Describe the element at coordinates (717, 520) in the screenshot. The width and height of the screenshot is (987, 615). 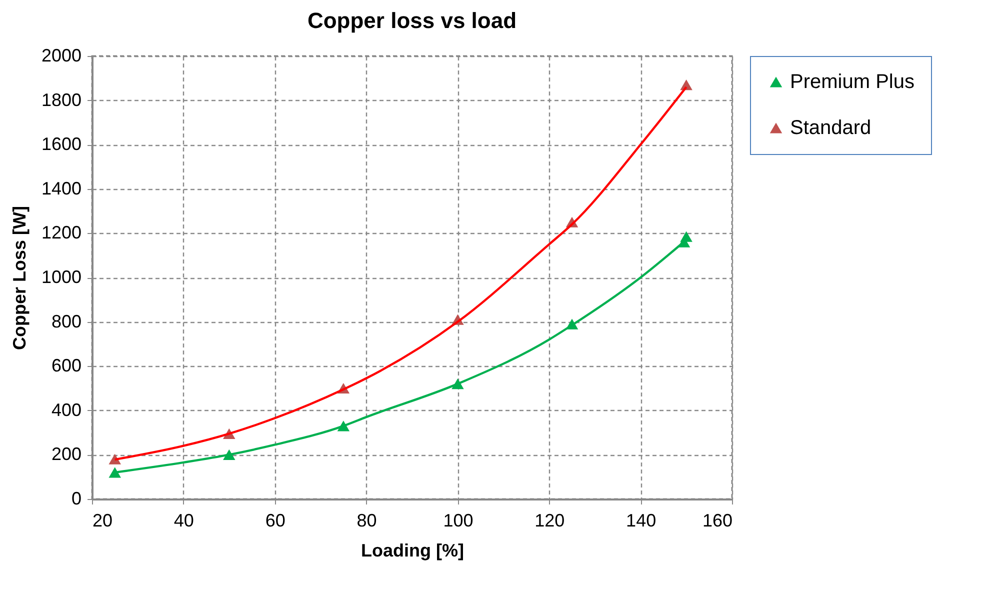
I see `x-tick-label: 160` at that location.